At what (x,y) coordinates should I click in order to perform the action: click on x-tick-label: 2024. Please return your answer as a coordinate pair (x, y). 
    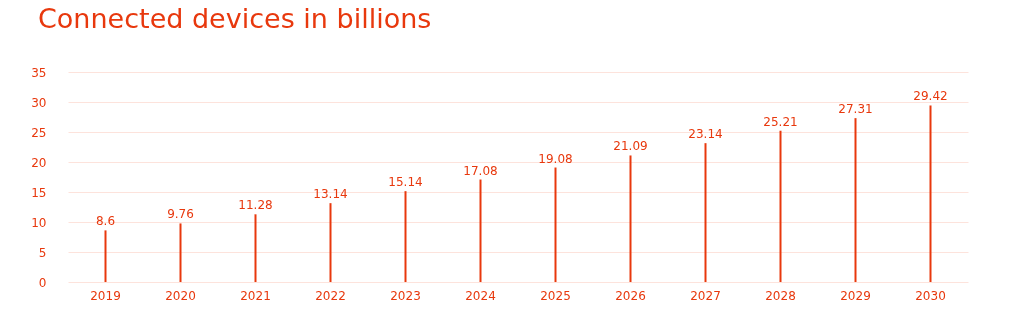
    Looking at the image, I should click on (480, 295).